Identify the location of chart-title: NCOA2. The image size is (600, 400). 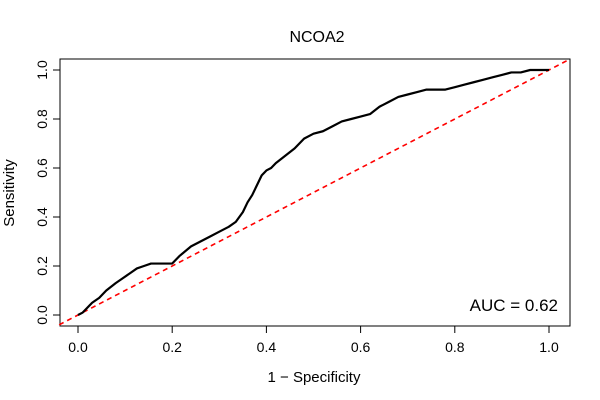
(316, 37).